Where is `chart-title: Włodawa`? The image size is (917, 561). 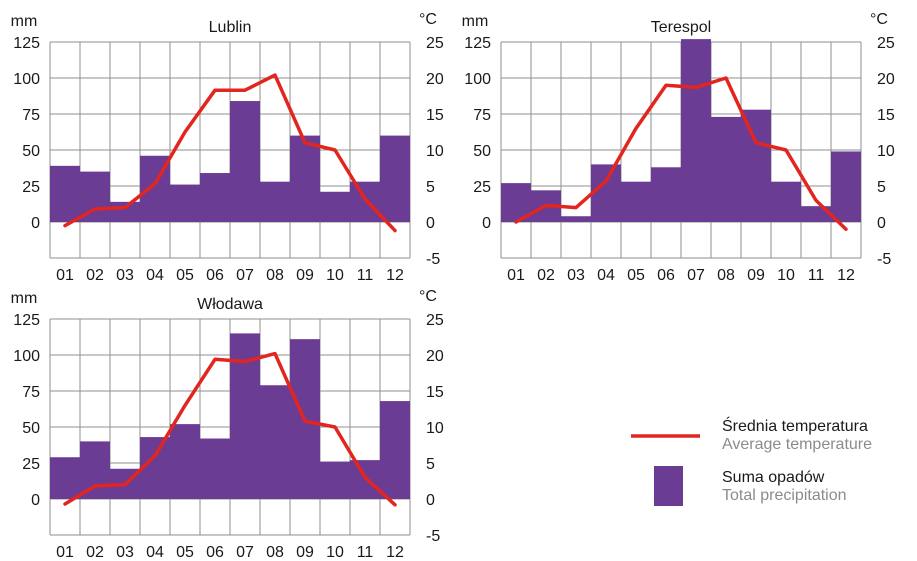
chart-title: Włodawa is located at coordinates (230, 304).